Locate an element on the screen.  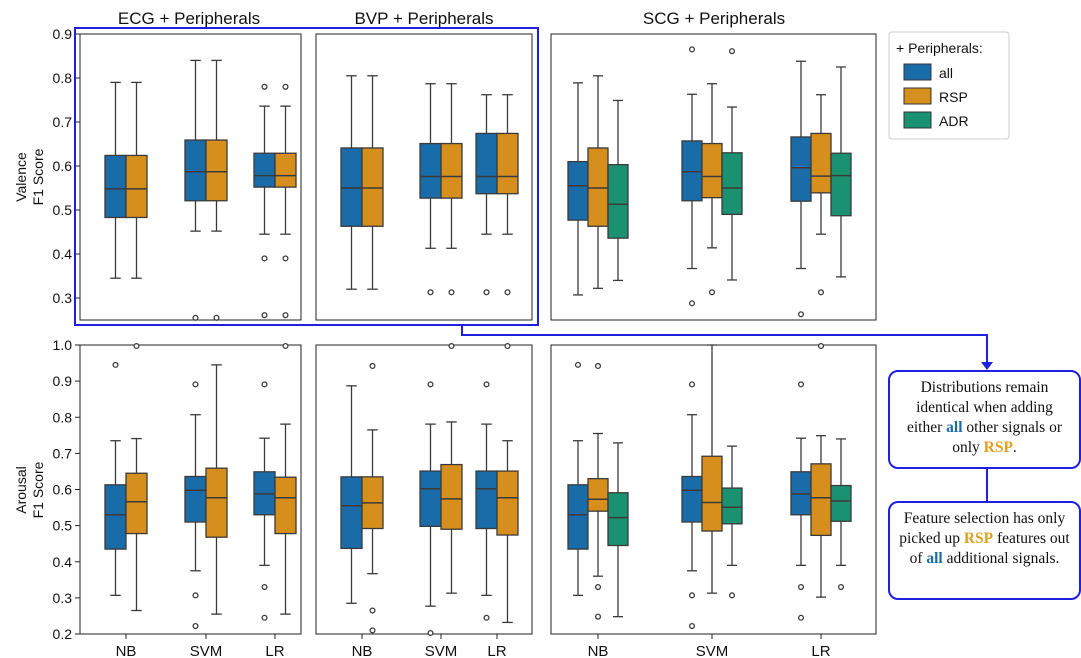
legend-label-adr: ADR is located at coordinates (954, 121).